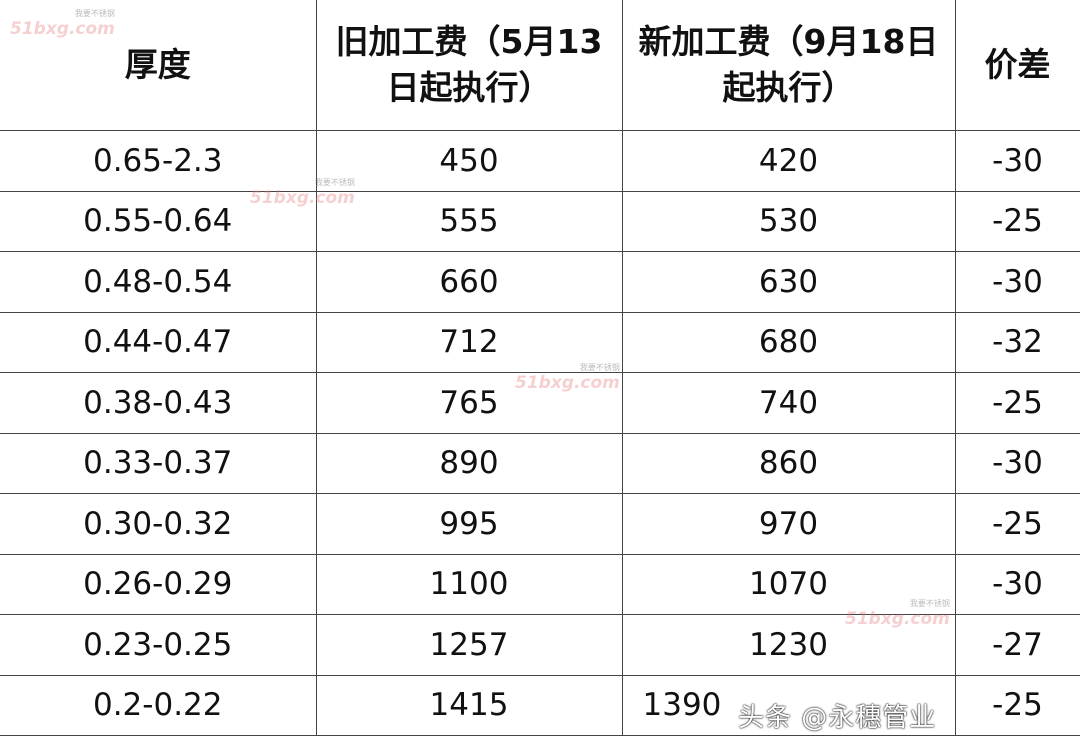 Image resolution: width=1080 pixels, height=747 pixels. I want to click on cell-thickness: 0.30-0.32, so click(158, 524).